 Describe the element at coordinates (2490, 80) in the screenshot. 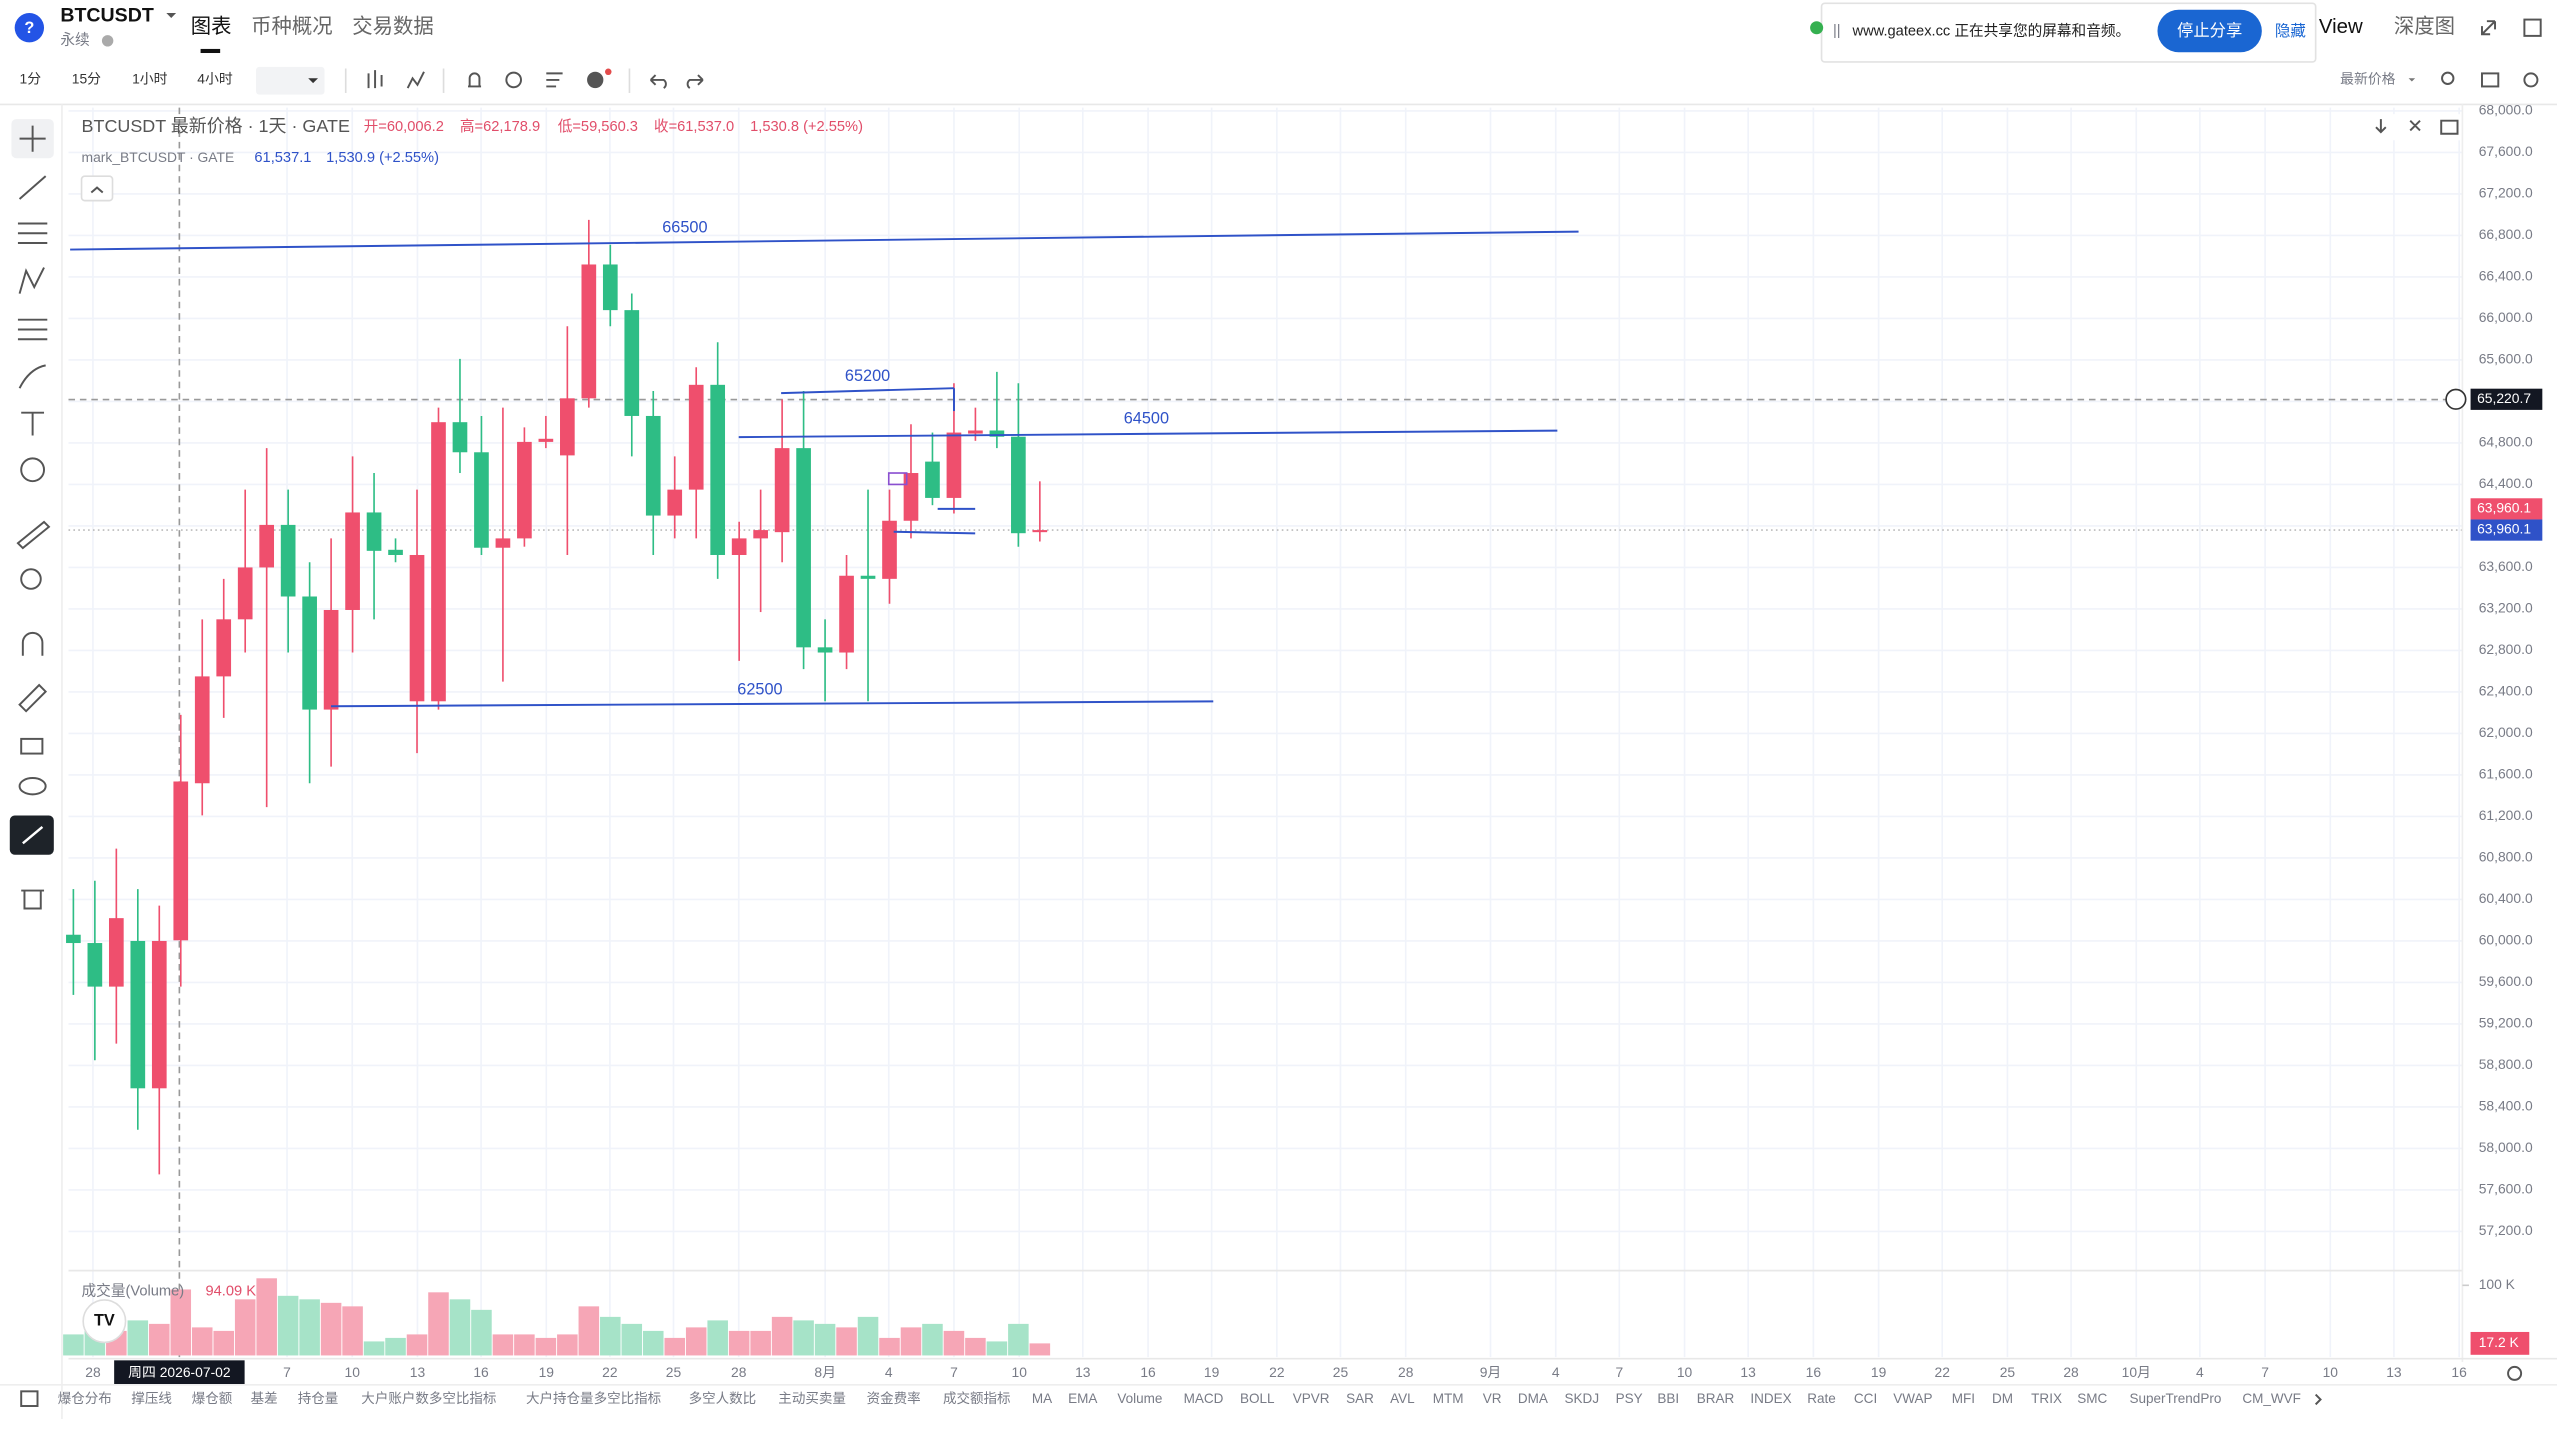

I see `camera-icon` at that location.